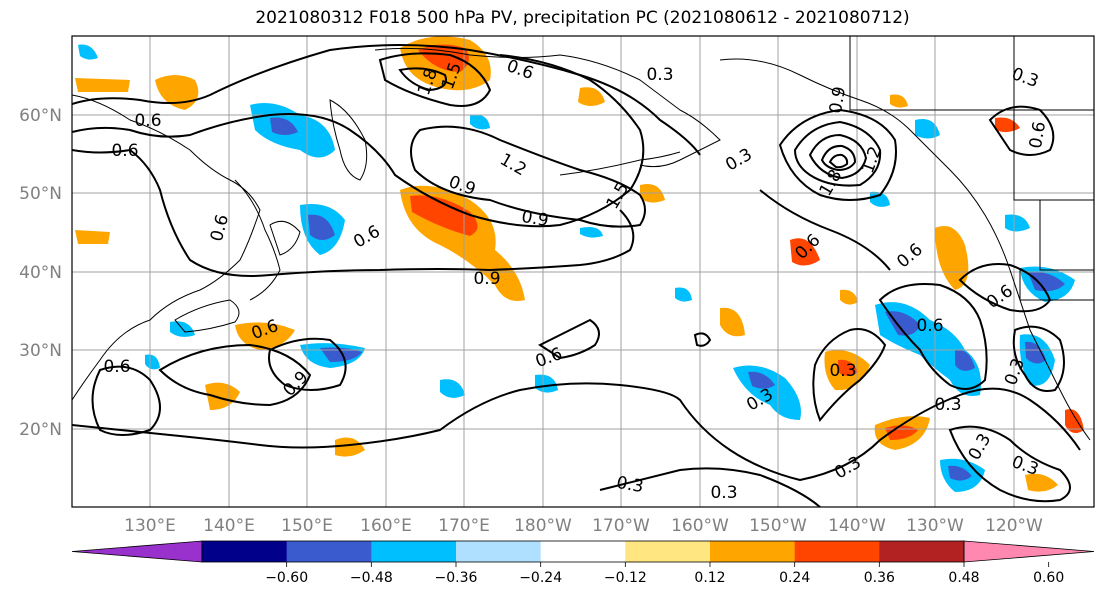  Describe the element at coordinates (1014, 526) in the screenshot. I see `lon-label: 120°W` at that location.